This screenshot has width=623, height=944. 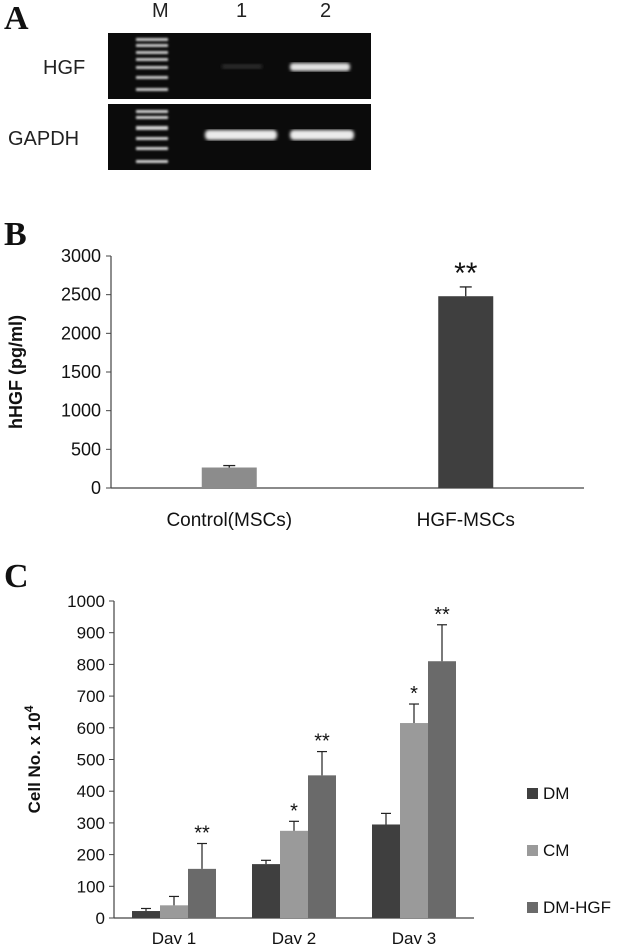 What do you see at coordinates (152, 136) in the screenshot?
I see `marker-ladder-bottom` at bounding box center [152, 136].